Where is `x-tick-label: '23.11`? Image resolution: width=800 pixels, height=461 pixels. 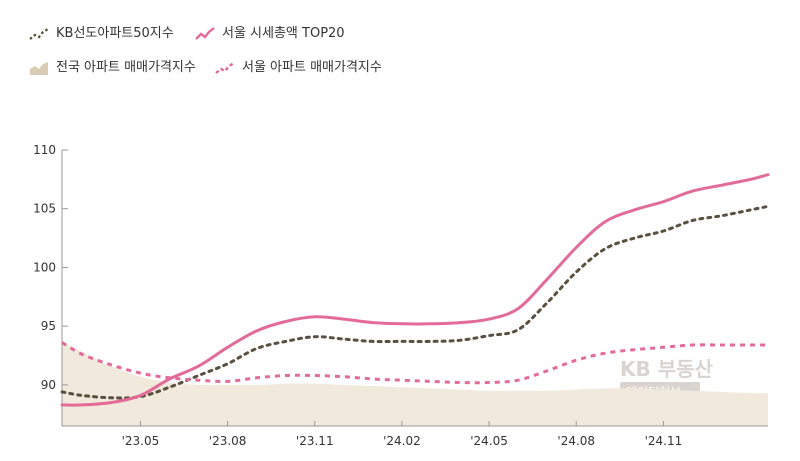
x-tick-label: '23.11 is located at coordinates (315, 441).